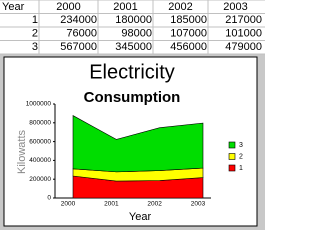 Image resolution: width=320 pixels, height=240 pixels. What do you see at coordinates (35, 20) in the screenshot?
I see `table-cell: 1` at bounding box center [35, 20].